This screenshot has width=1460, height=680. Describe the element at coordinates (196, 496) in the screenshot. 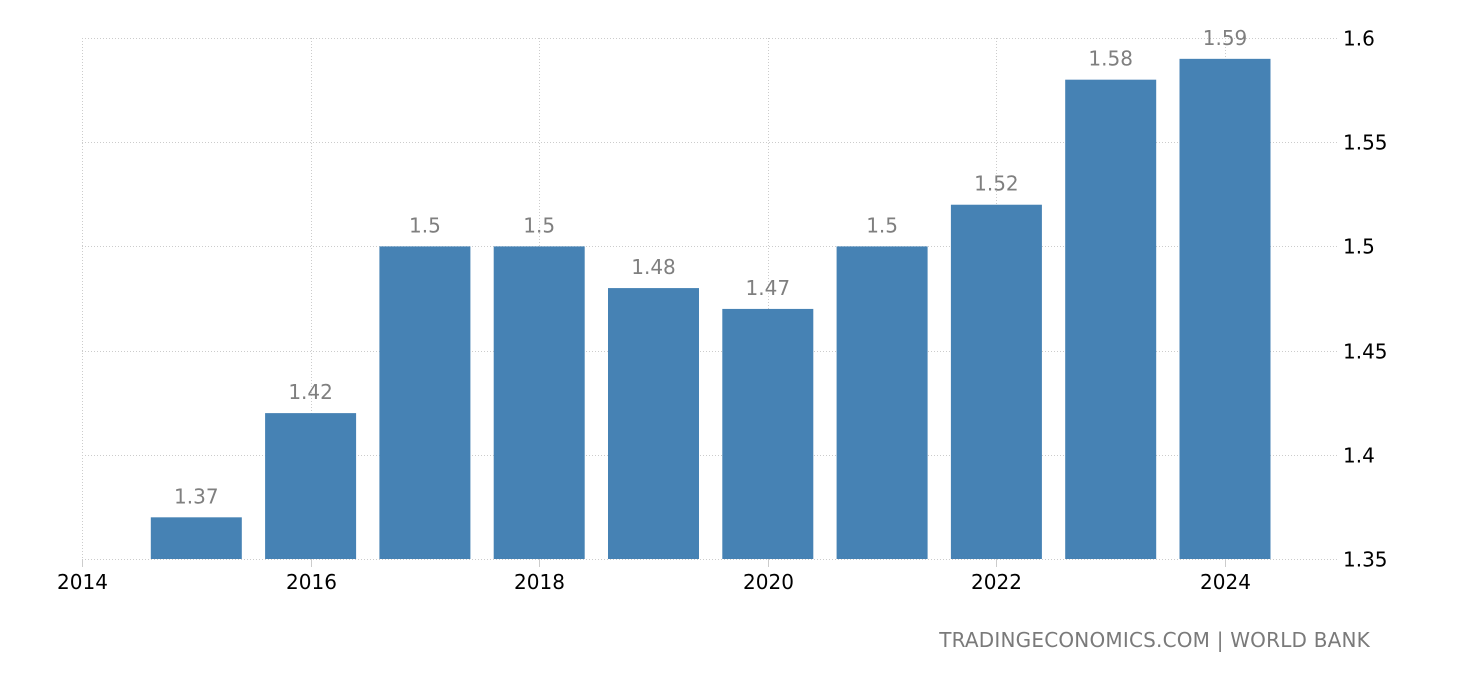

I see `data-label-2015: 1.37` at that location.